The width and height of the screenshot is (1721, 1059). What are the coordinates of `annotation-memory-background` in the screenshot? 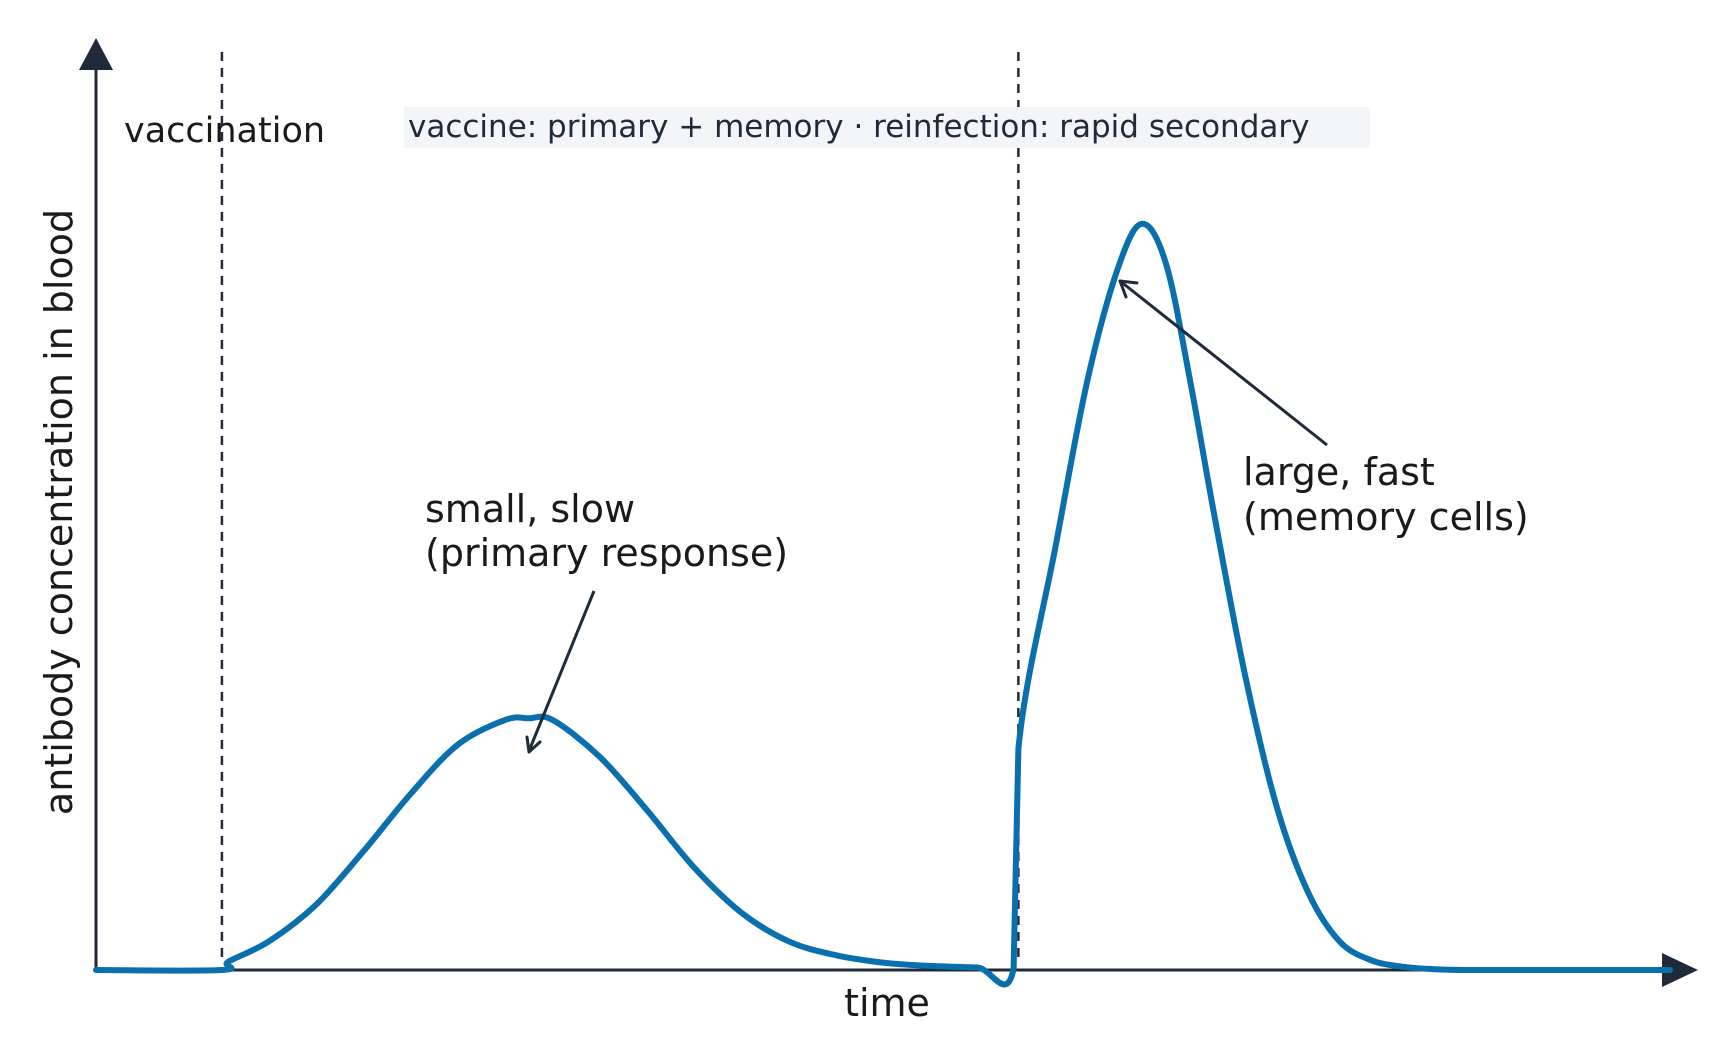 It's located at (1392, 495).